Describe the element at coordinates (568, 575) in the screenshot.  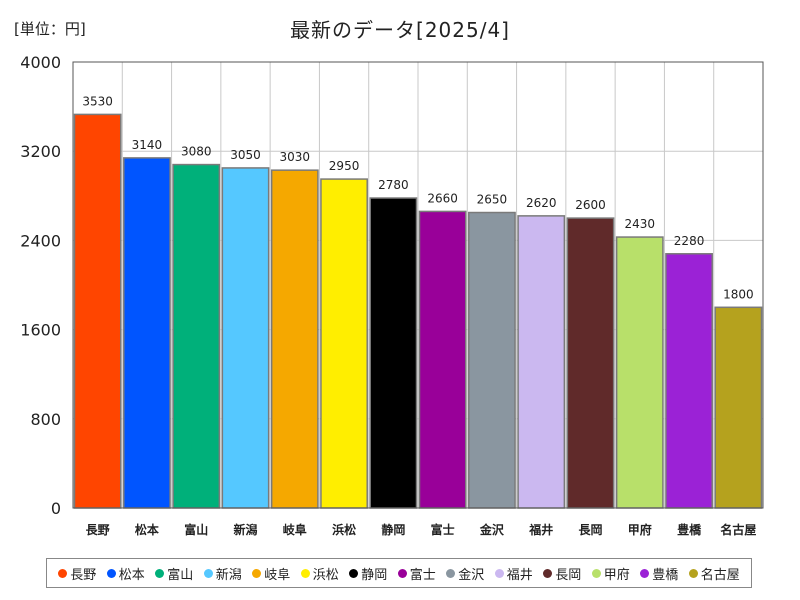
I see `legend-label: 長岡` at that location.